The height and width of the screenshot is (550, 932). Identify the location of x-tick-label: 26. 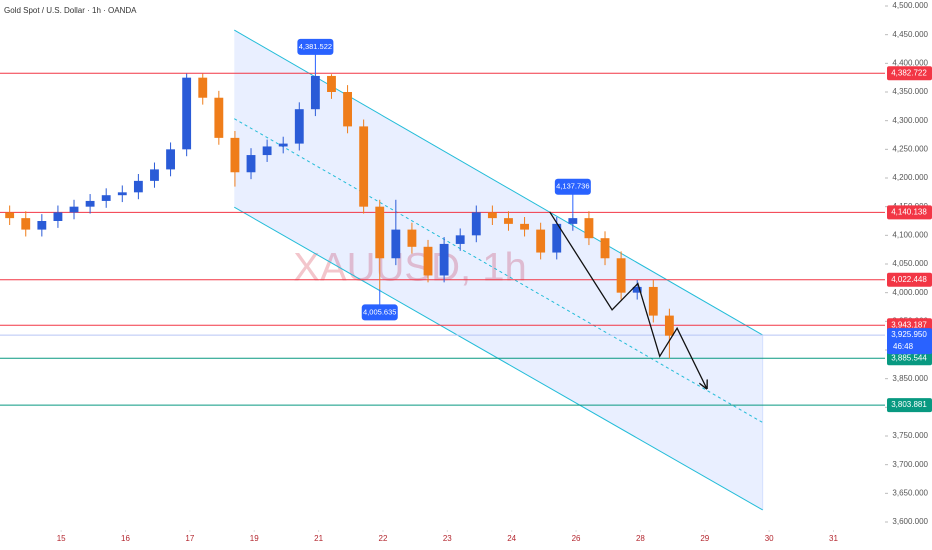
(576, 538).